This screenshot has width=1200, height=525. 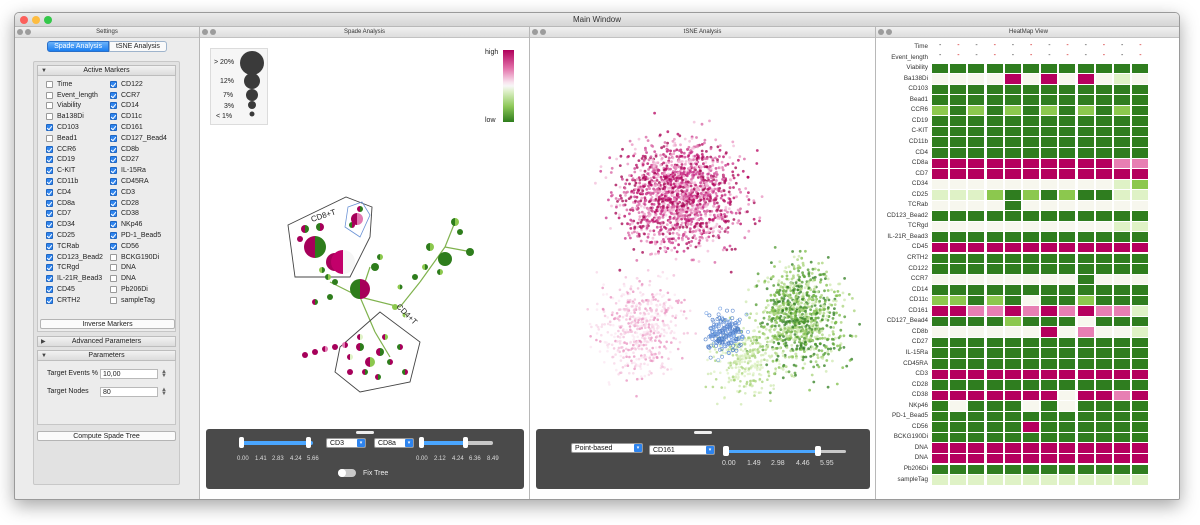 I want to click on marker-cd27: CD27, so click(x=138, y=160).